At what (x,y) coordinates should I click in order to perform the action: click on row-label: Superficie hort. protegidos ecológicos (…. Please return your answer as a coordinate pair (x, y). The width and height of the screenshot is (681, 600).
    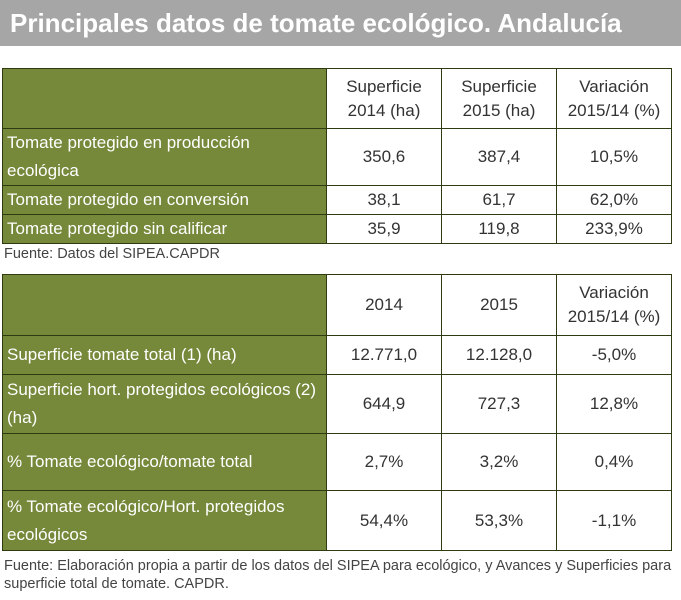
    Looking at the image, I should click on (164, 404).